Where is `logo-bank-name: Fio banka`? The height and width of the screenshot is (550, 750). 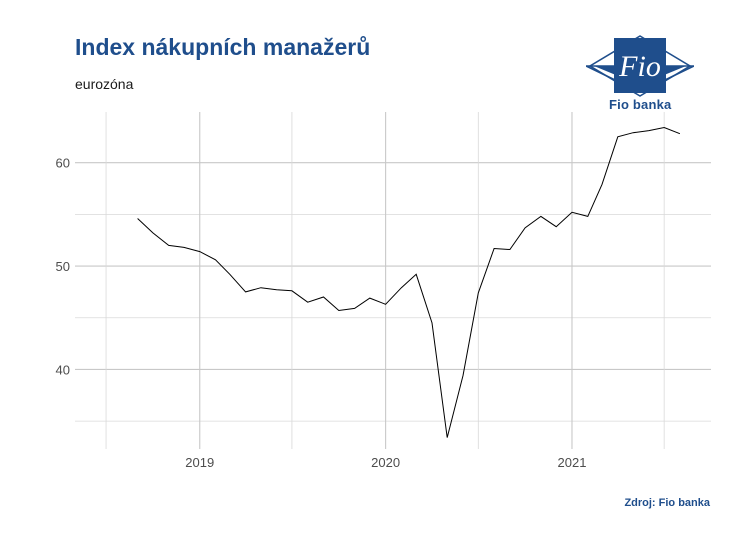
logo-bank-name: Fio banka is located at coordinates (640, 104).